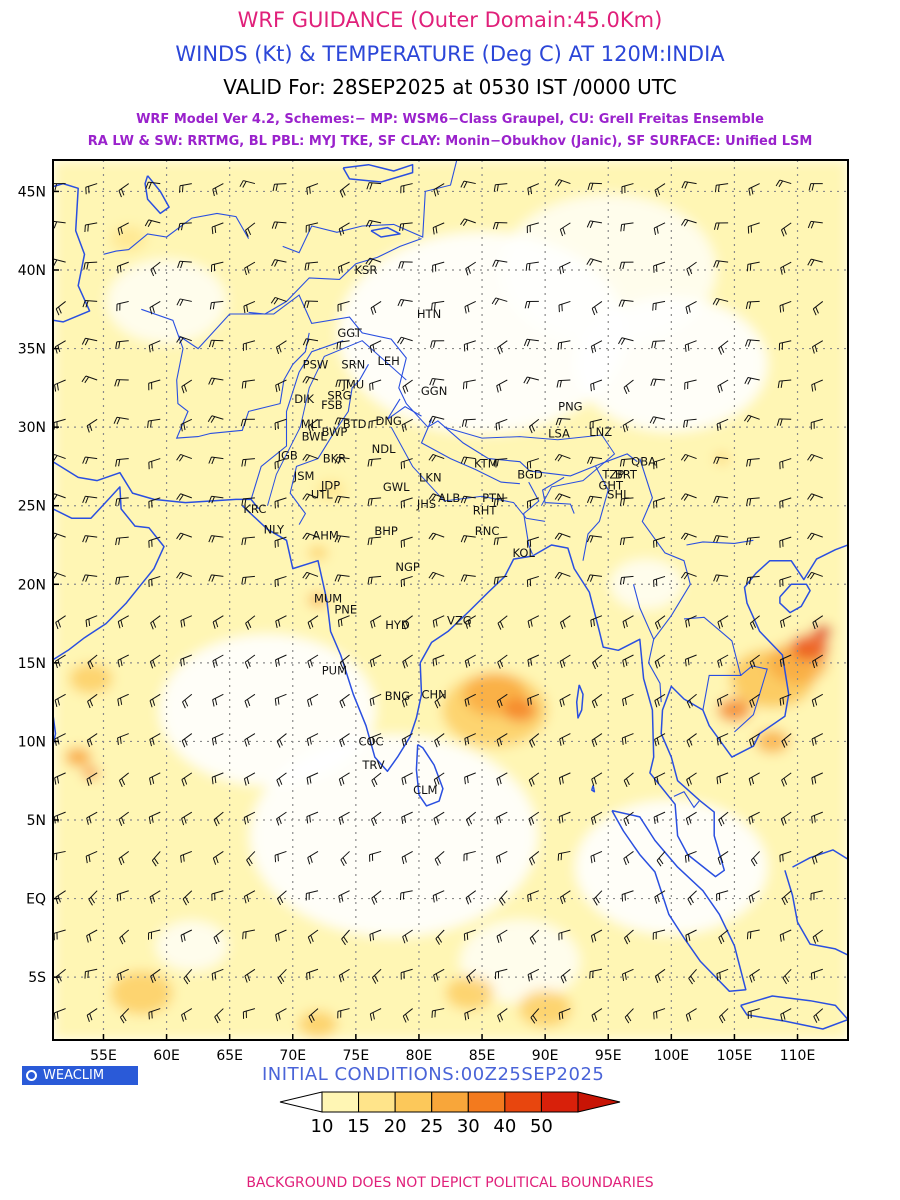  Describe the element at coordinates (322, 495) in the screenshot. I see `station-label: UTL` at that location.